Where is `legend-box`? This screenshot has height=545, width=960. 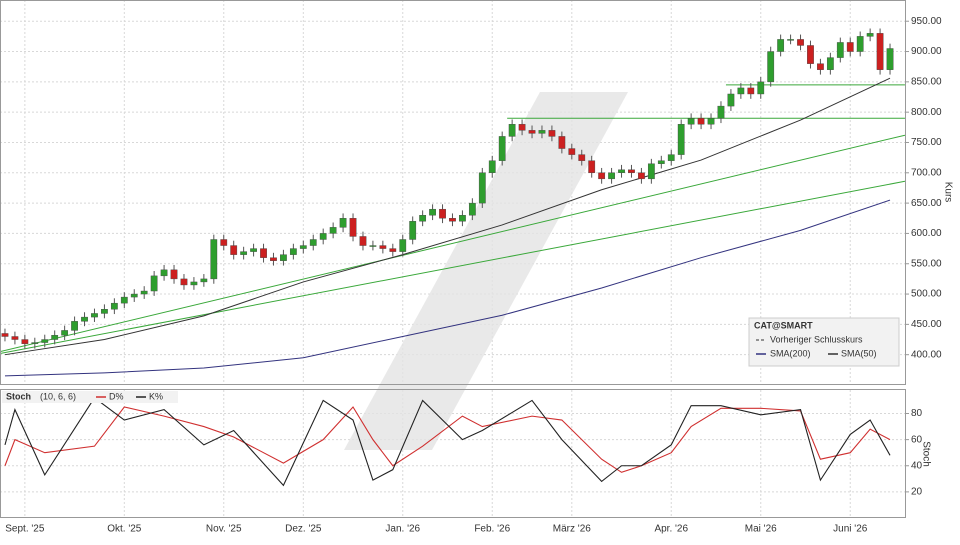 legend-box is located at coordinates (824, 342).